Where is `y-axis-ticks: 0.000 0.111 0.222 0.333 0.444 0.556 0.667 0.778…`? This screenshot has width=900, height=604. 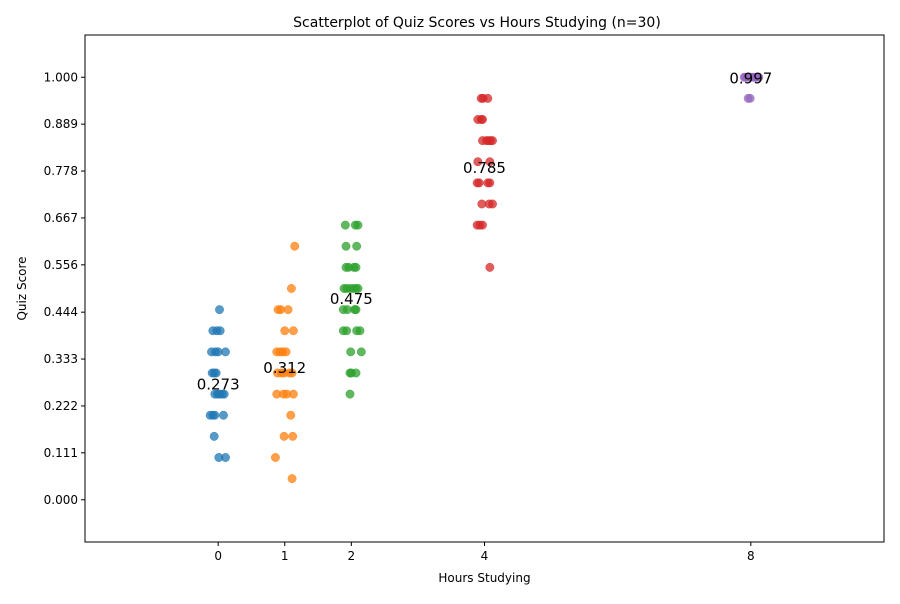
y-axis-ticks: 0.000 0.111 0.222 0.333 0.444 0.556 0.667 0.778… is located at coordinates (64, 288).